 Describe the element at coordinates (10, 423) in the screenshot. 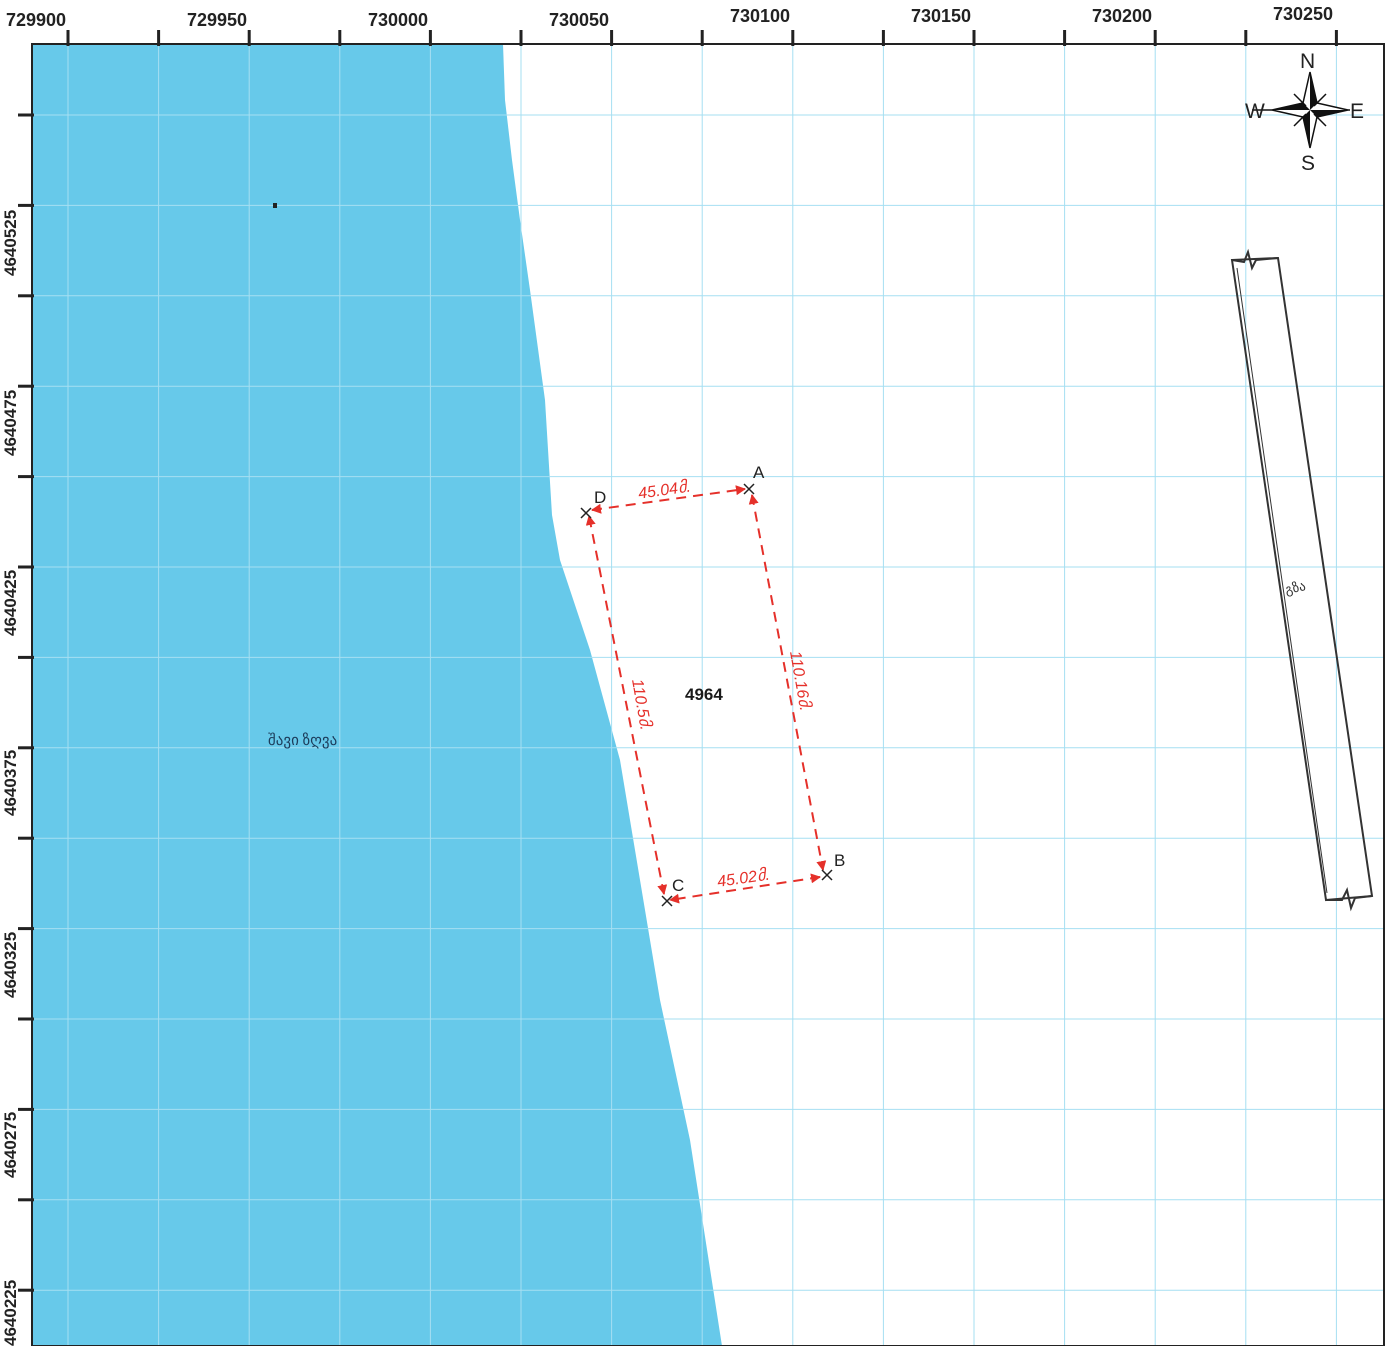

I see `y-tick-label: 4640475` at that location.